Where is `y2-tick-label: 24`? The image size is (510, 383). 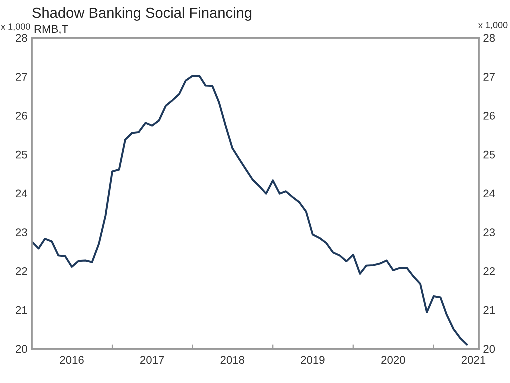 y2-tick-label: 24 is located at coordinates (490, 194).